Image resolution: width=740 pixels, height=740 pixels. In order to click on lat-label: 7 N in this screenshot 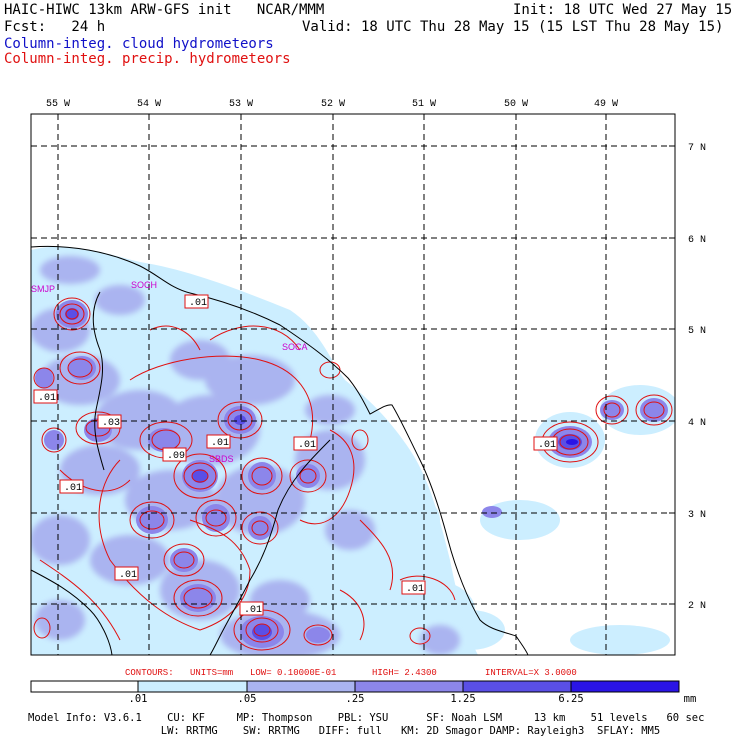, I will do `click(697, 148)`.